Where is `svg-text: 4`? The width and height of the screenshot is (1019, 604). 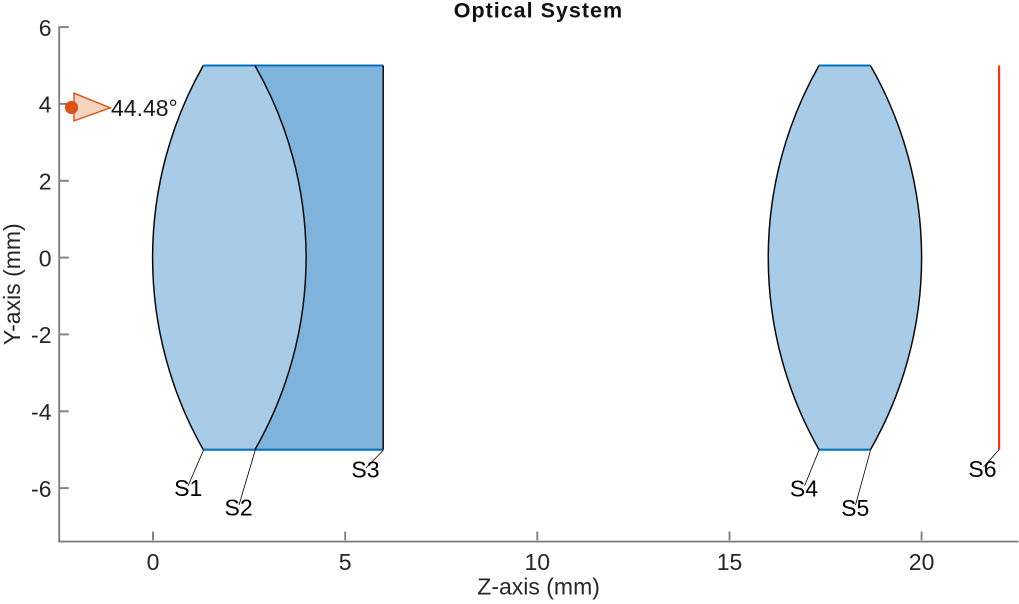 svg-text: 4 is located at coordinates (45, 105).